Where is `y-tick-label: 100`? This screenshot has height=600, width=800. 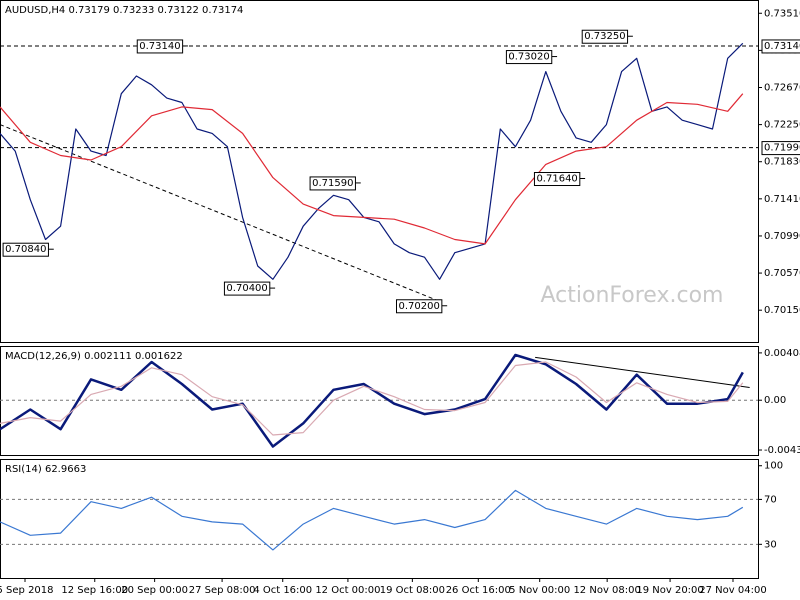 y-tick-label: 100 is located at coordinates (773, 466).